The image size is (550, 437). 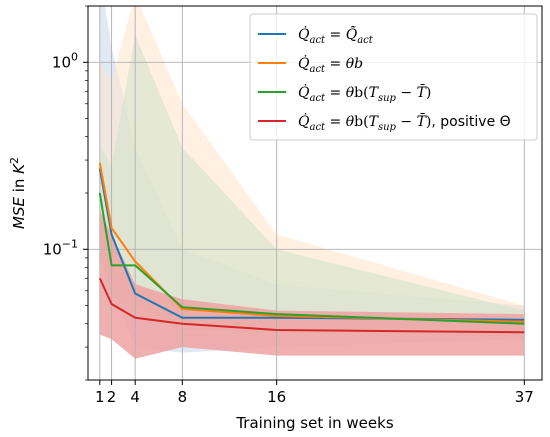 I want to click on legend-label: Q̇act = θb(Tsup − T̄), so click(x=364, y=93).